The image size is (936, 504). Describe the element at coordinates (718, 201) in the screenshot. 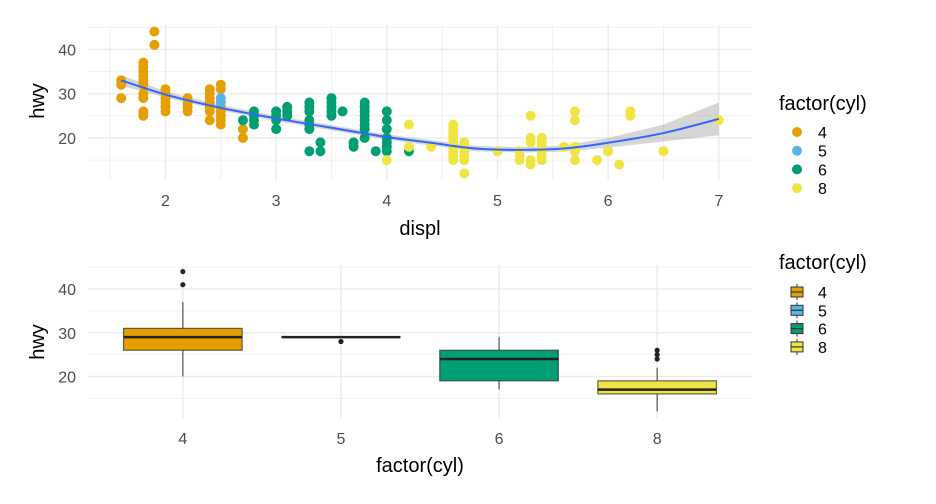

I see `x-tick-label: 7` at that location.